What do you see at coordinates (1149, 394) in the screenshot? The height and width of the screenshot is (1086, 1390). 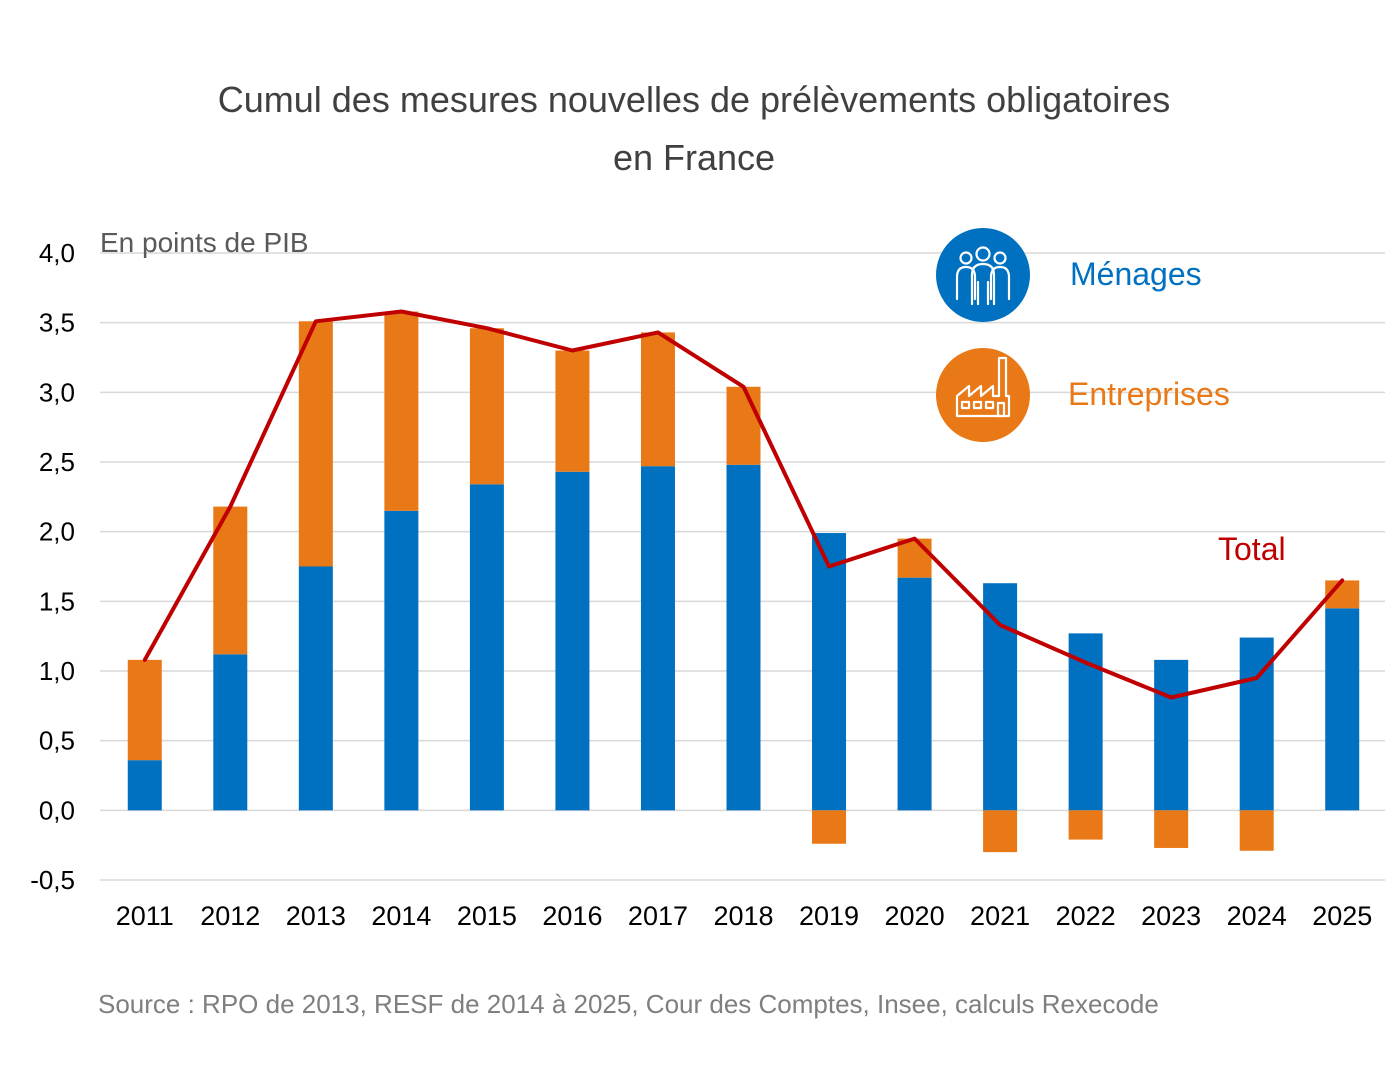 I see `legend-label-entreprises: Entreprises` at bounding box center [1149, 394].